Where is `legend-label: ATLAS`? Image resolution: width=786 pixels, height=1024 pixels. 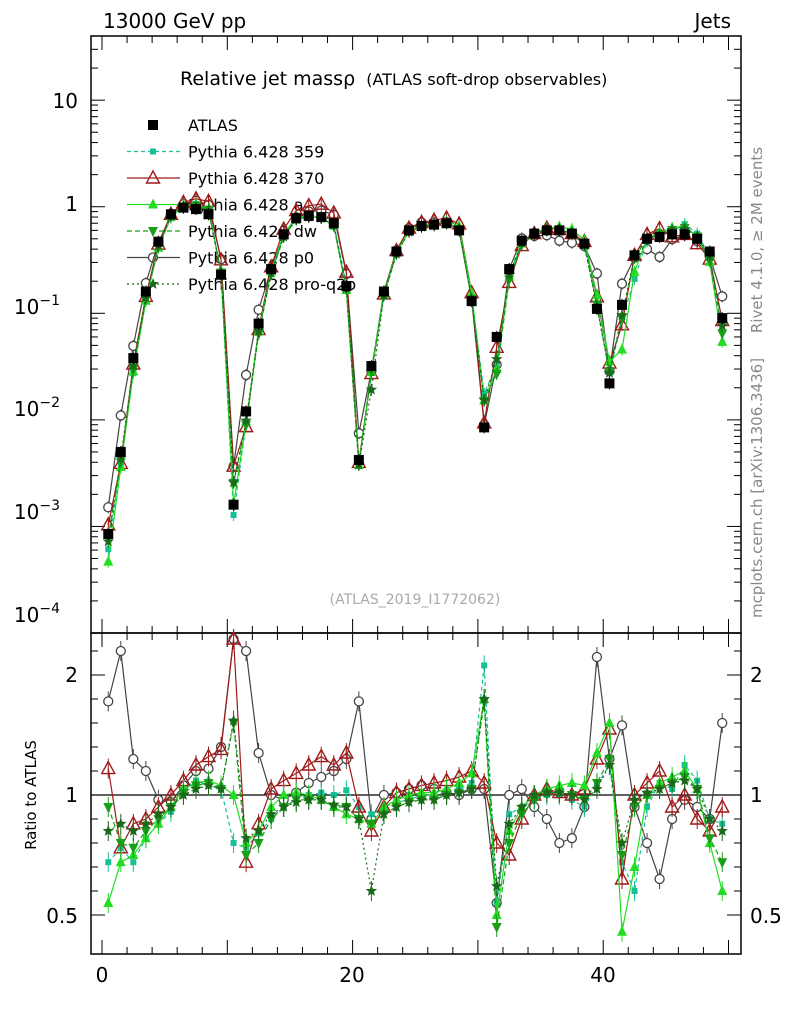
legend-label: ATLAS is located at coordinates (213, 125).